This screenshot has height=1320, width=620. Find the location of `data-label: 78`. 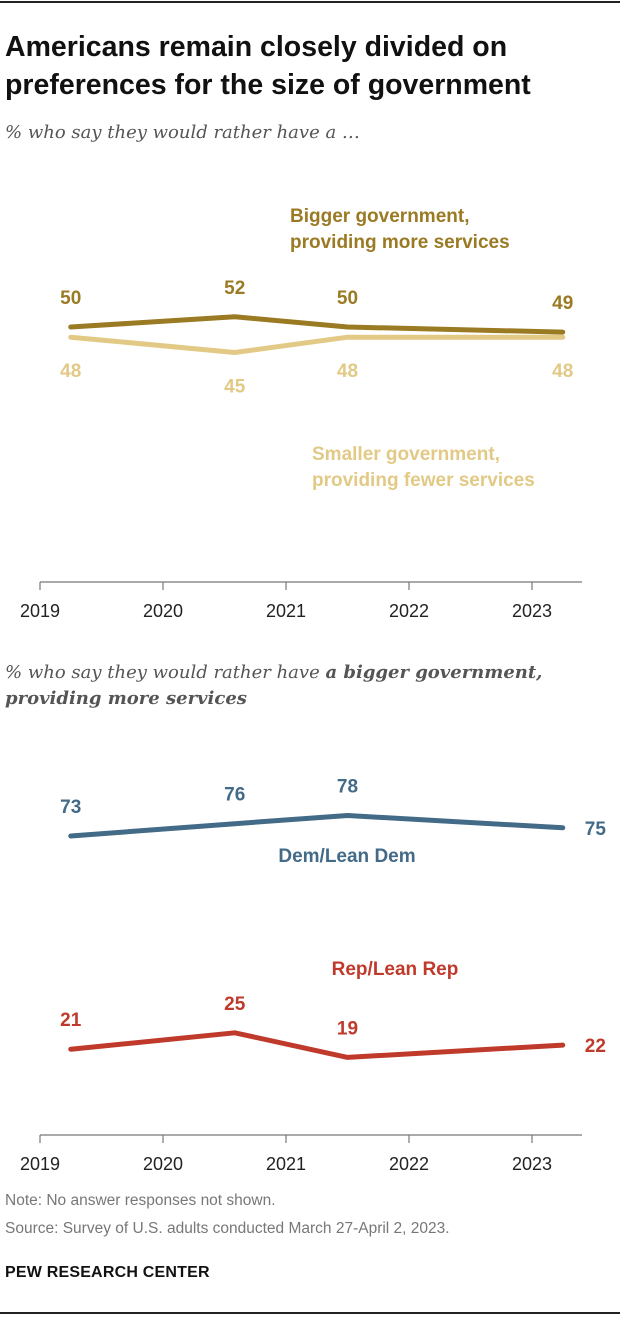

data-label: 78 is located at coordinates (347, 787).